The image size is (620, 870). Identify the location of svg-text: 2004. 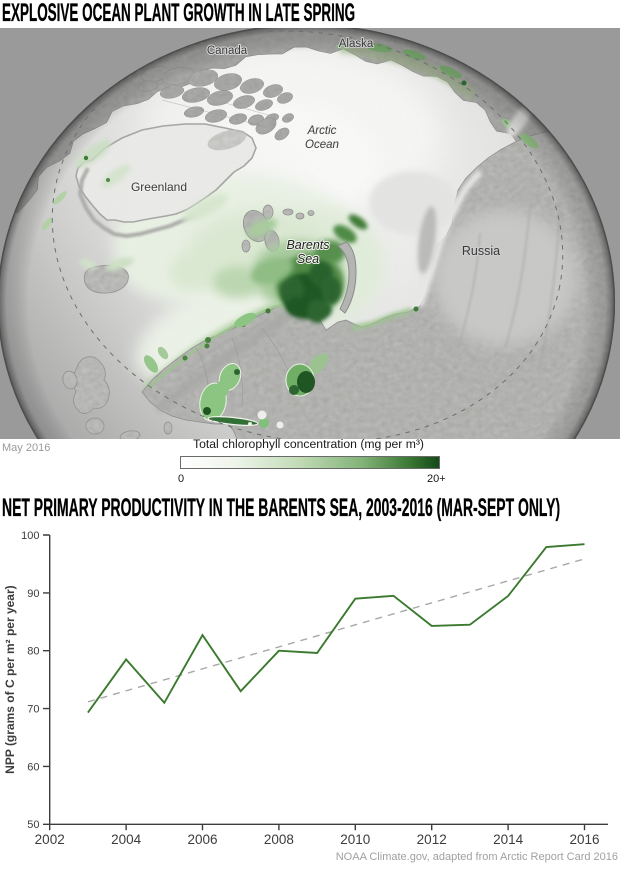
(126, 839).